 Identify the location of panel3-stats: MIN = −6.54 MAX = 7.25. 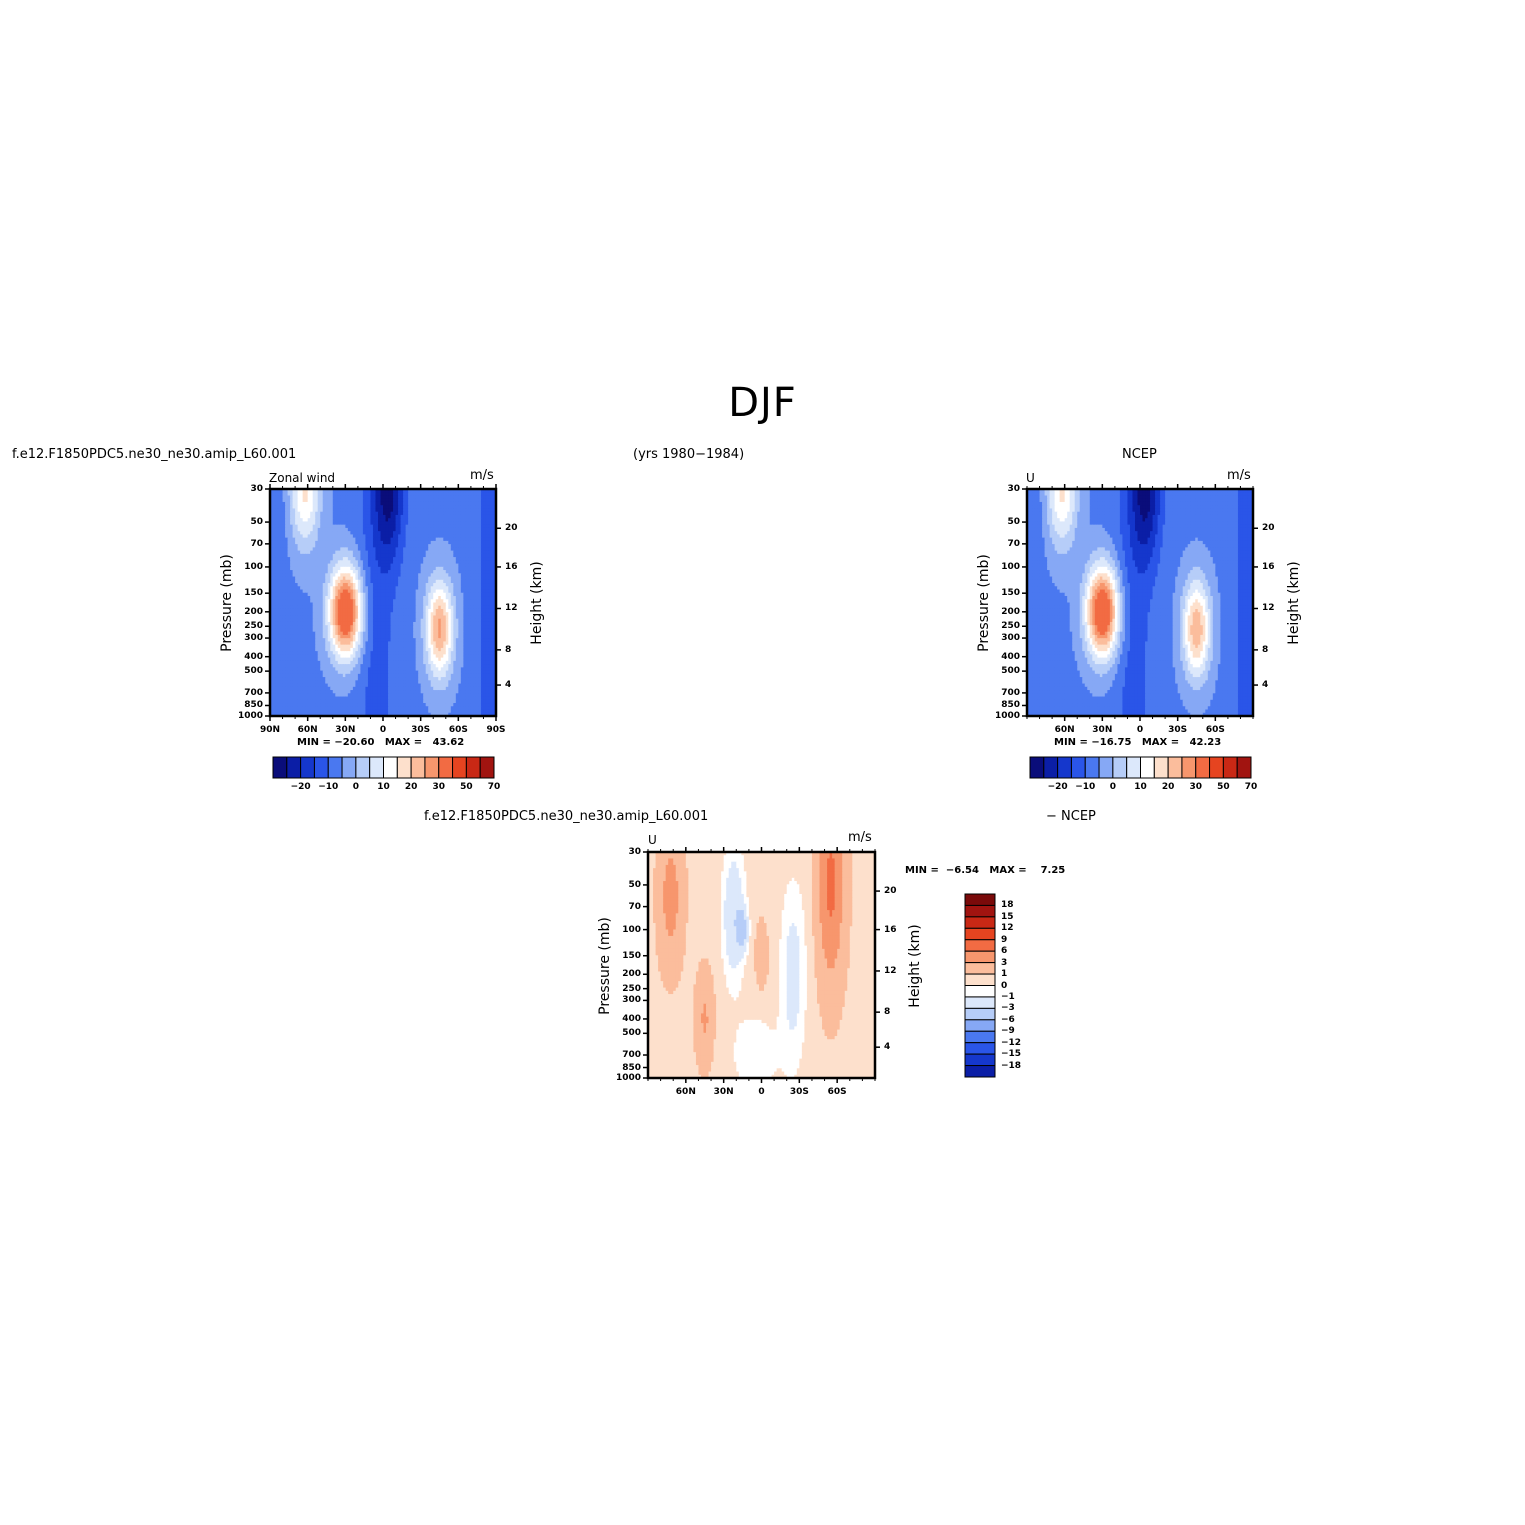
(985, 870).